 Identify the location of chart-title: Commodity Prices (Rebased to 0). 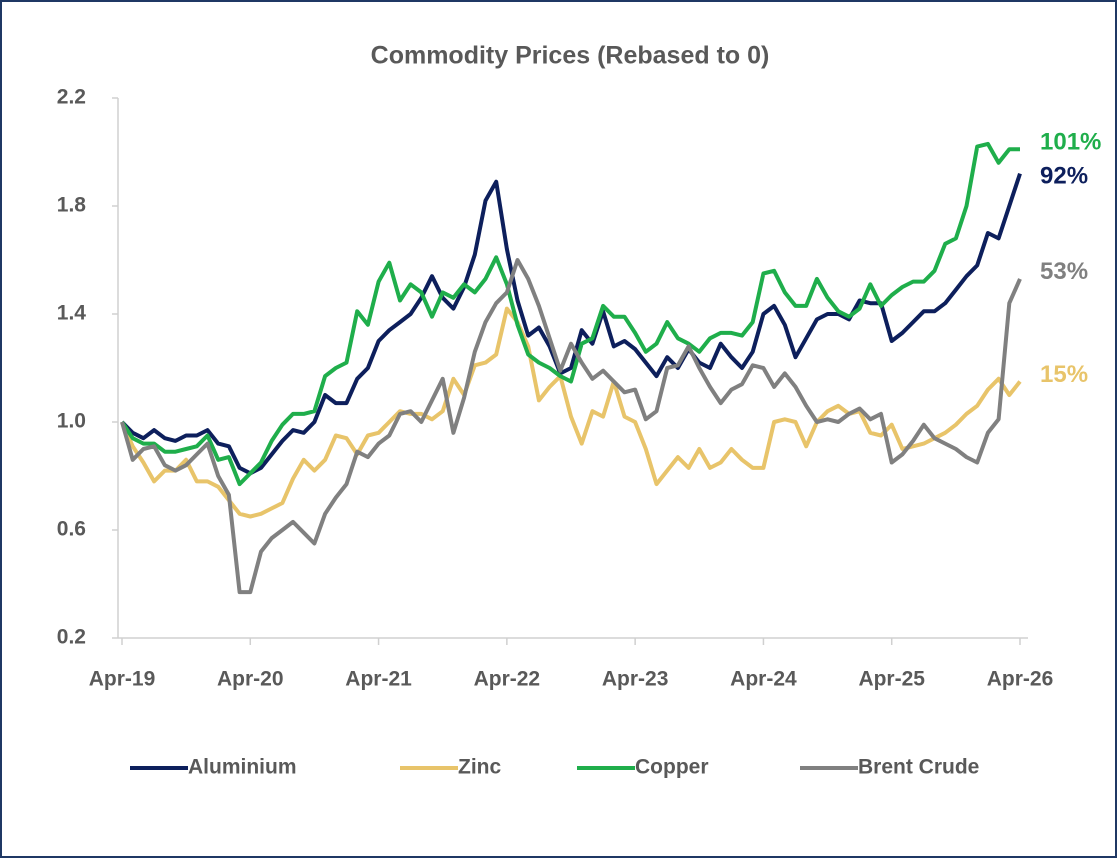
(570, 56).